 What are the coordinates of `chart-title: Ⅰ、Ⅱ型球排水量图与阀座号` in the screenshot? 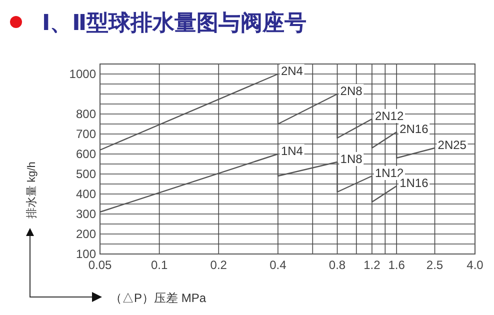 It's located at (174, 23).